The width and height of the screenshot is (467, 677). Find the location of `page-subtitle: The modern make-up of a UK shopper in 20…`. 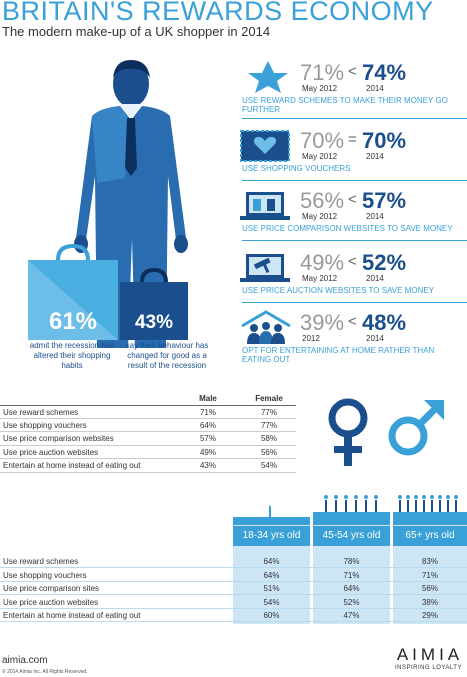

page-subtitle: The modern make-up of a UK shopper in 20… is located at coordinates (136, 31).